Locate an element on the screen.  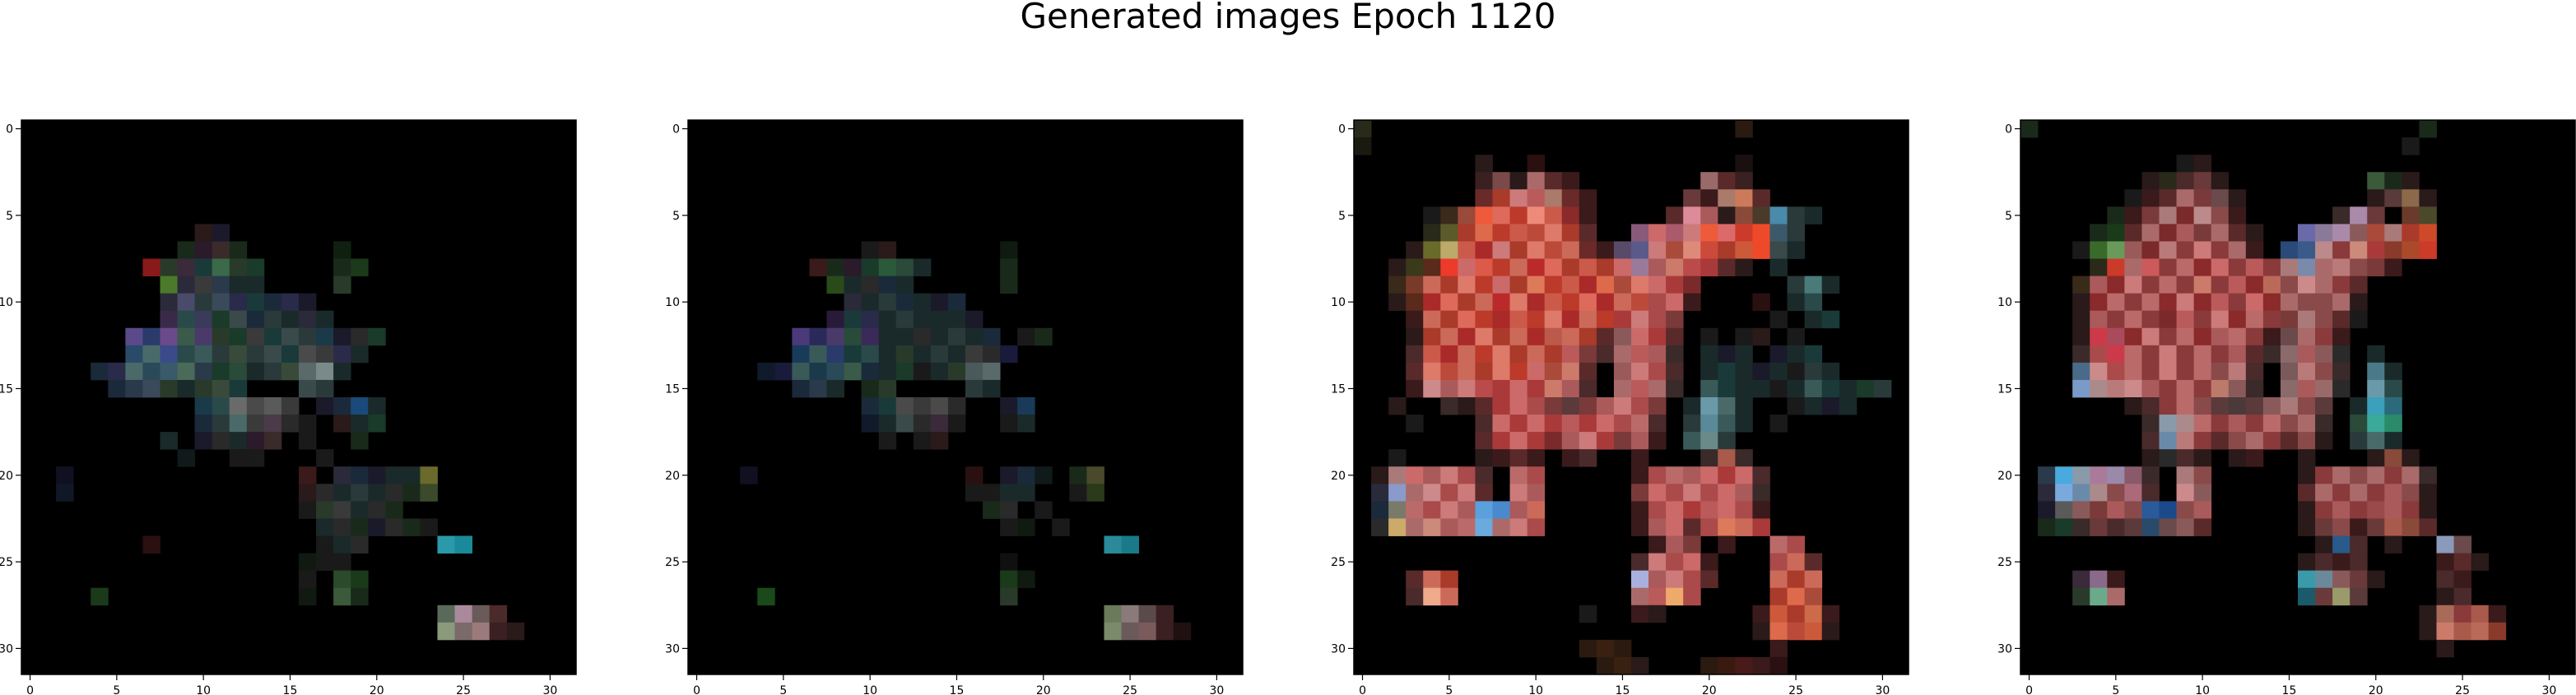
y-tick-label: 15 is located at coordinates (1338, 389).